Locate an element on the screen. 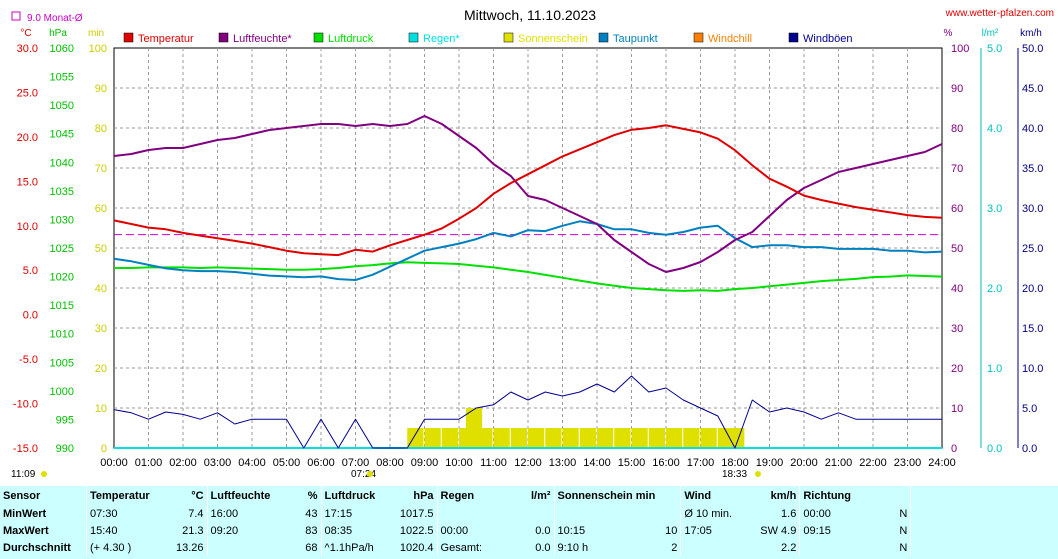 The height and width of the screenshot is (559, 1058). rain-tick-label: 0.0 is located at coordinates (994, 449).